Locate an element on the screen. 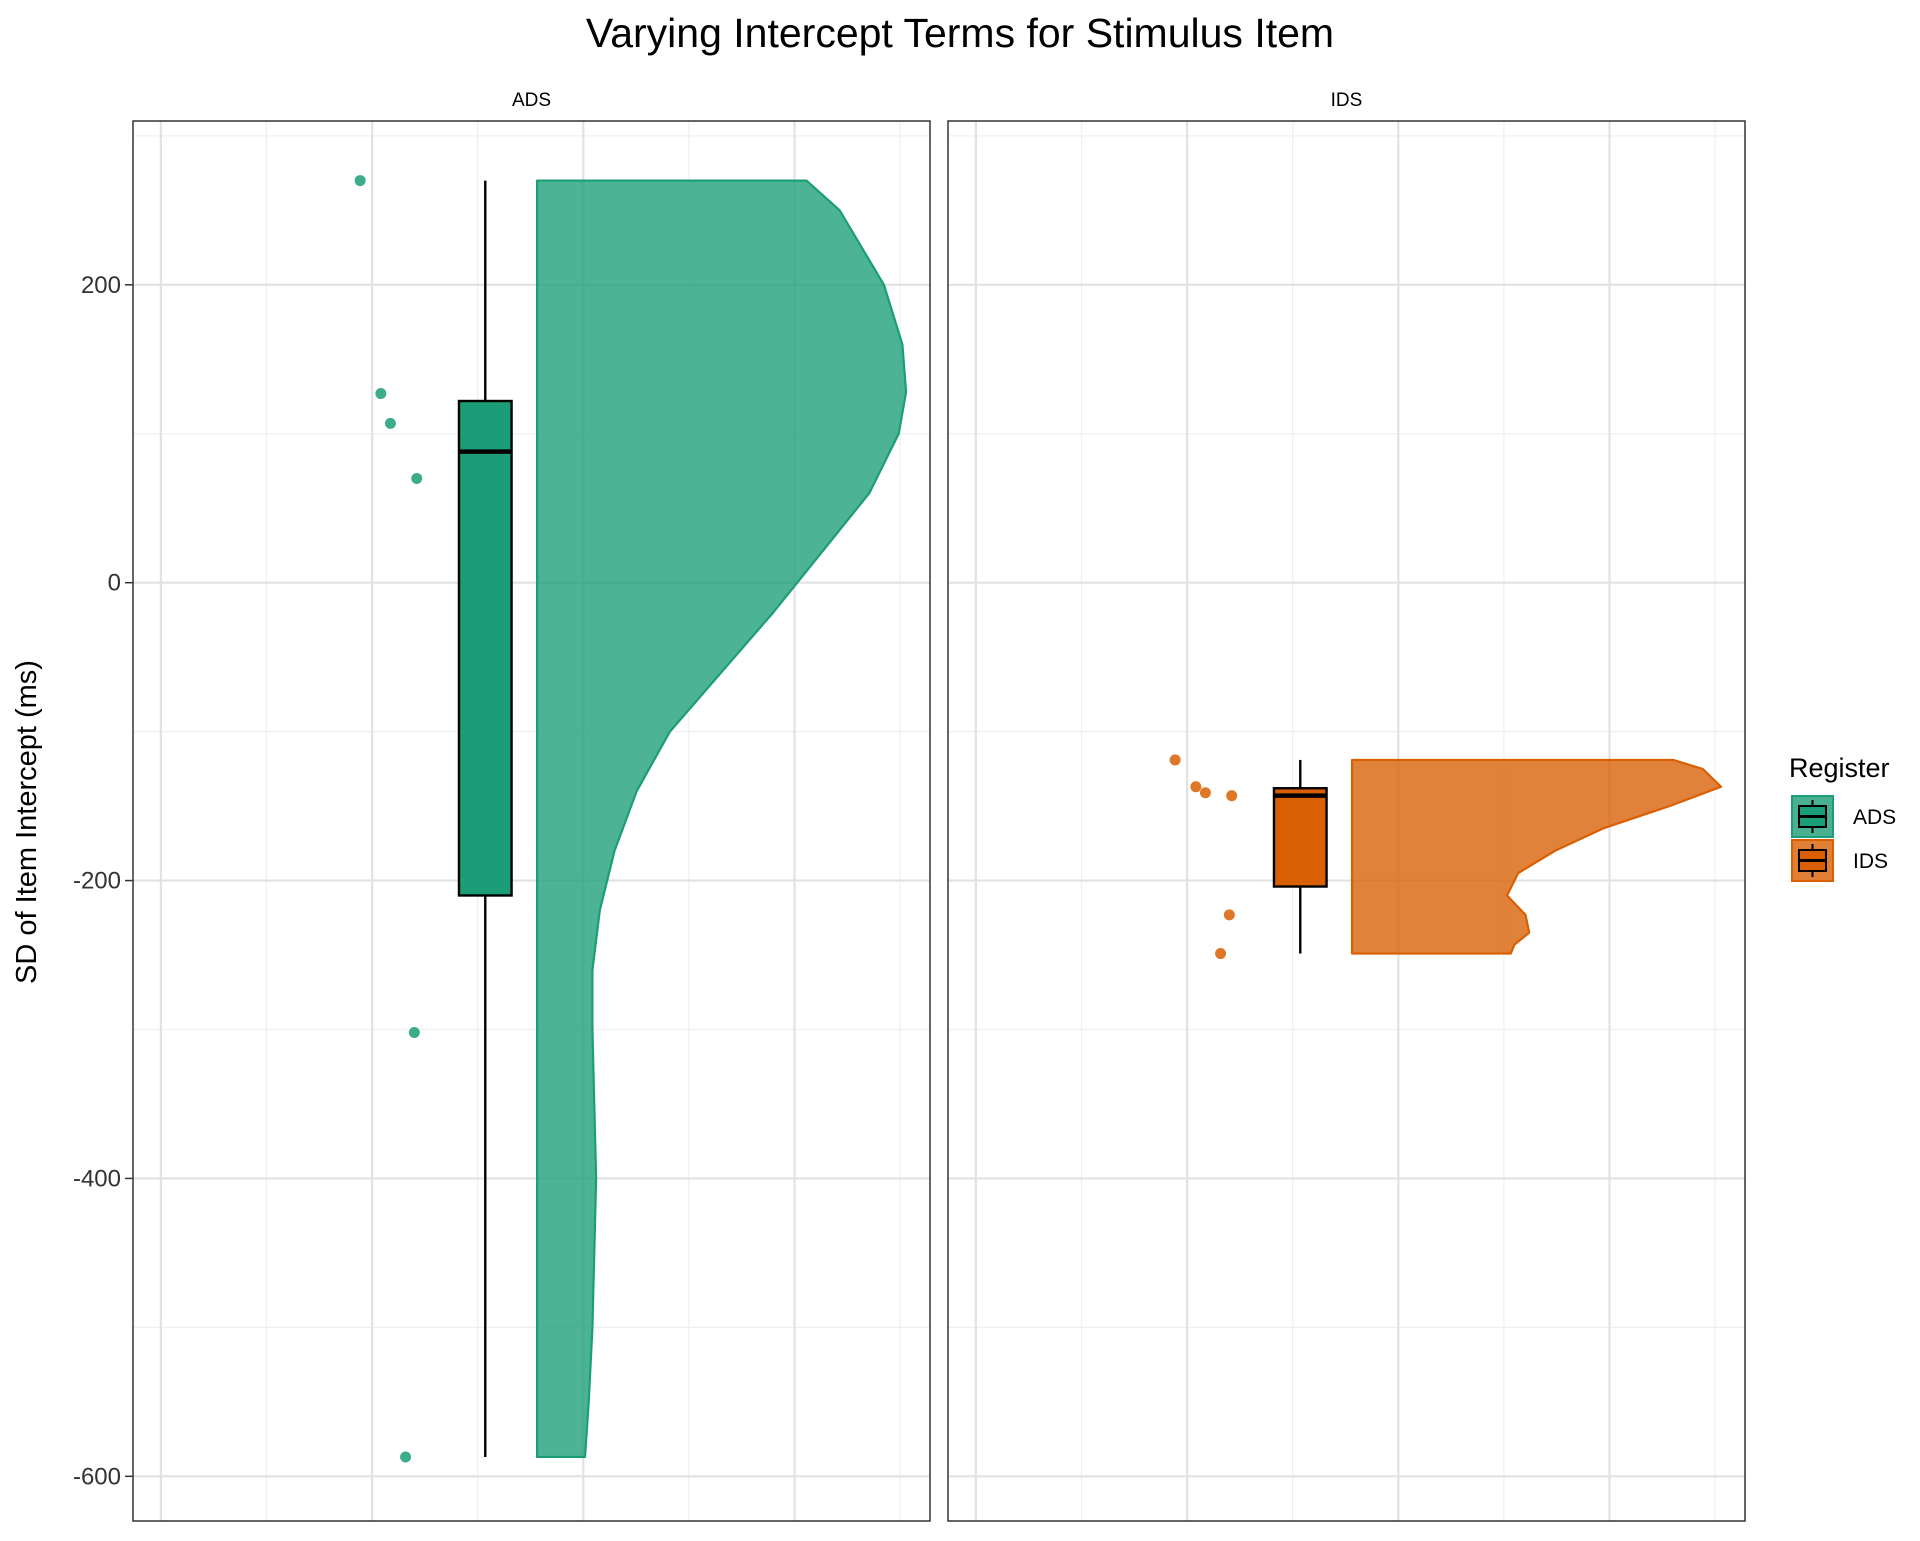  legend-title: Register is located at coordinates (1839, 768).